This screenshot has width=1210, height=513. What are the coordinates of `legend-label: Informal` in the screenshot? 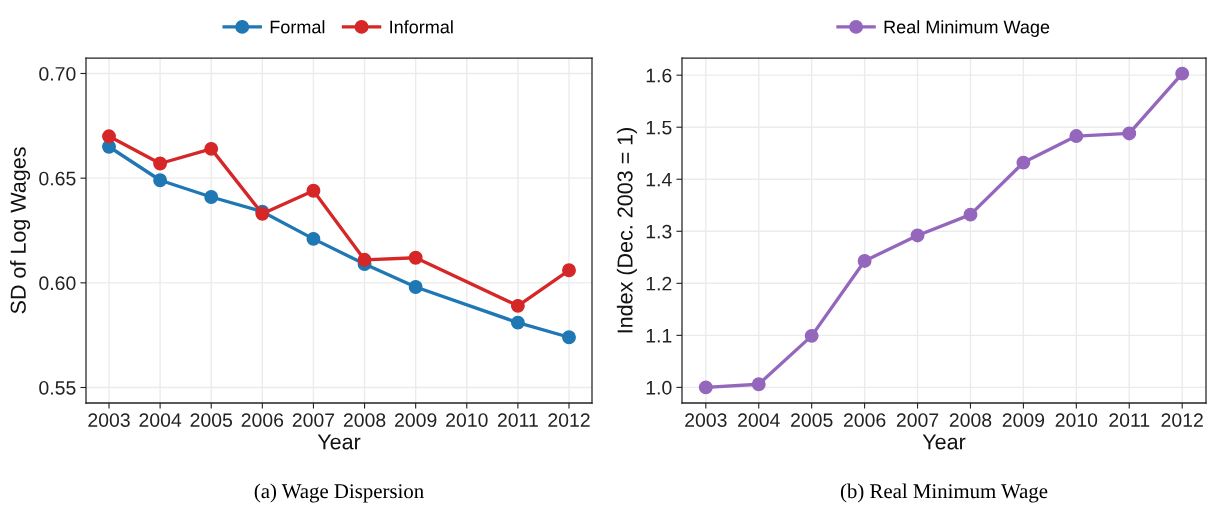 It's located at (421, 27).